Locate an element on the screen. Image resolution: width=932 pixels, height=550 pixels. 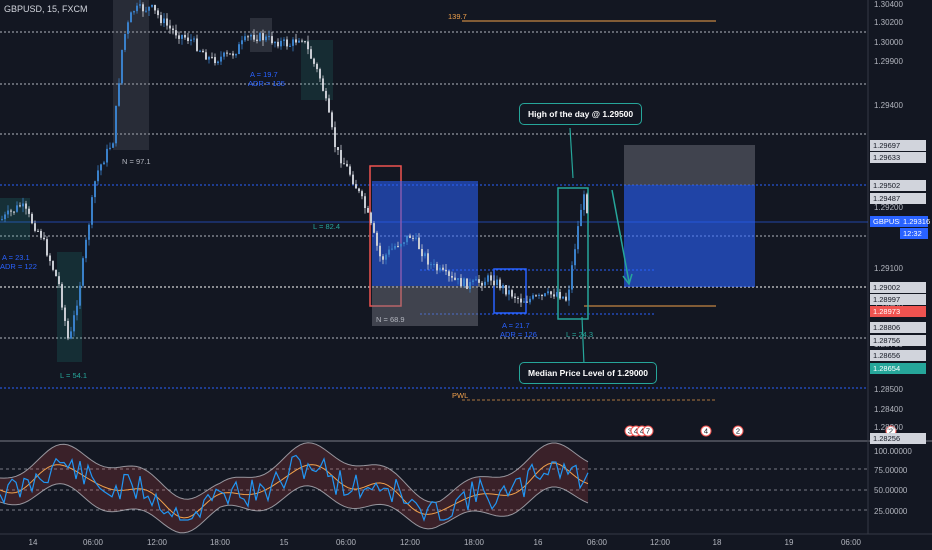
adr-label: ADR = 126 is located at coordinates (518, 334).